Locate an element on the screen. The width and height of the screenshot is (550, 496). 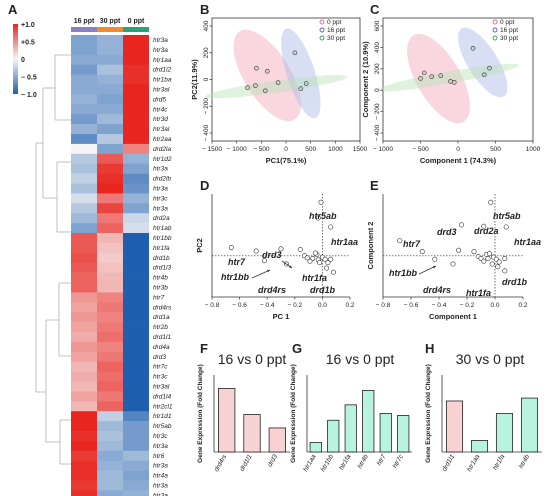
heatmap-row-label: drd2lb is located at coordinates (162, 179).